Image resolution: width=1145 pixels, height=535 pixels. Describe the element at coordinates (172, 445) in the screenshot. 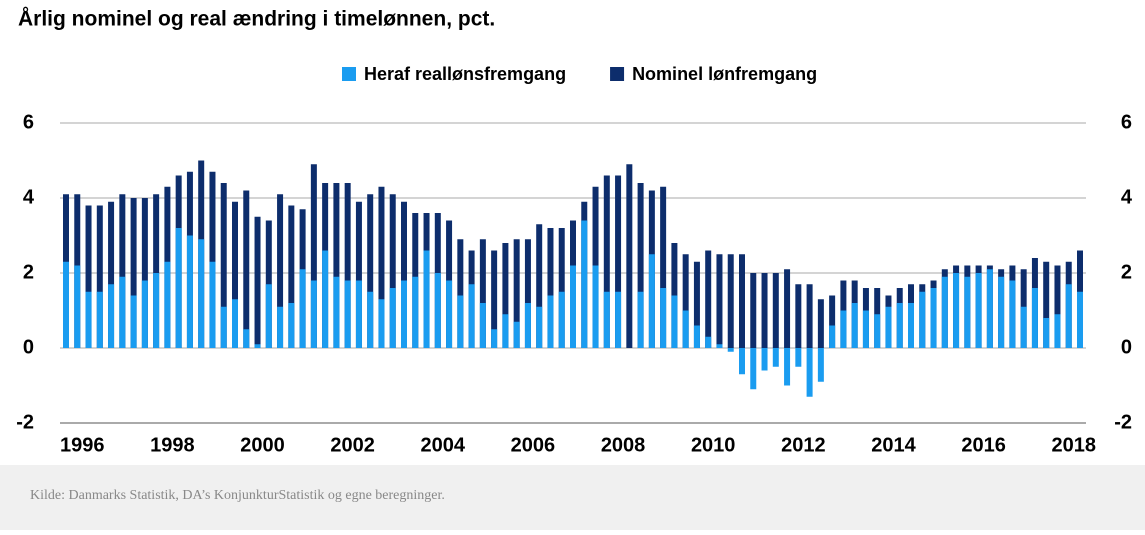

I see `x-tick-label: 1998` at that location.